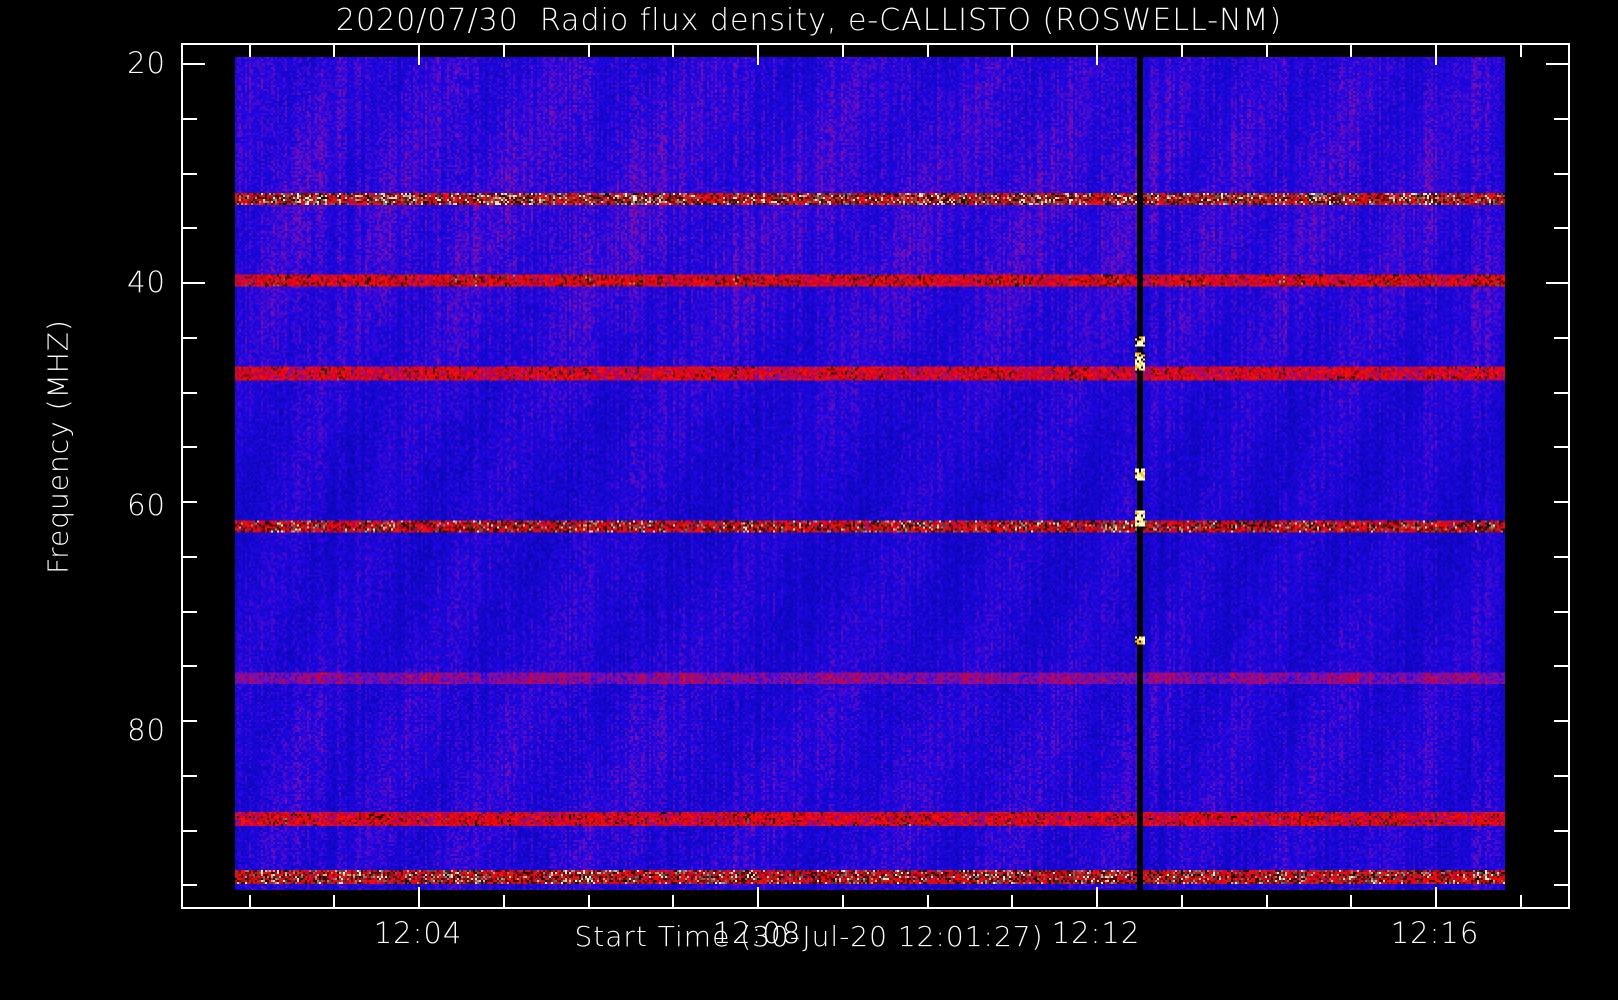  Describe the element at coordinates (757, 933) in the screenshot. I see `x-tick-label: 12:08` at that location.